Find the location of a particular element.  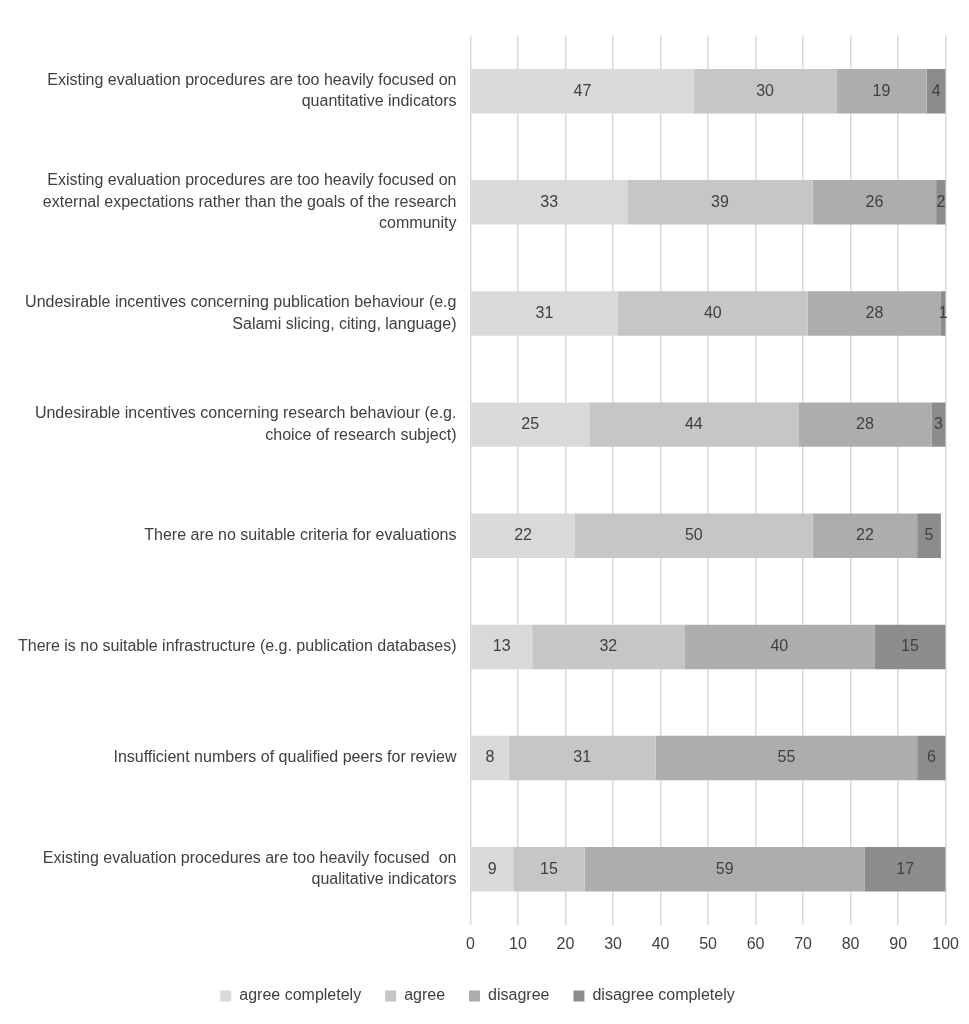

data-label: 25 is located at coordinates (530, 424).